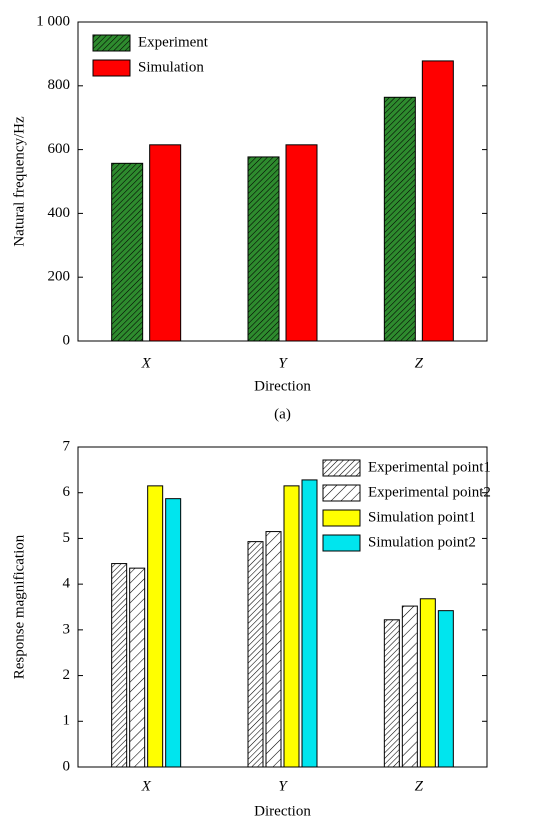  Describe the element at coordinates (67, 675) in the screenshot. I see `y-tick-label: 2` at that location.